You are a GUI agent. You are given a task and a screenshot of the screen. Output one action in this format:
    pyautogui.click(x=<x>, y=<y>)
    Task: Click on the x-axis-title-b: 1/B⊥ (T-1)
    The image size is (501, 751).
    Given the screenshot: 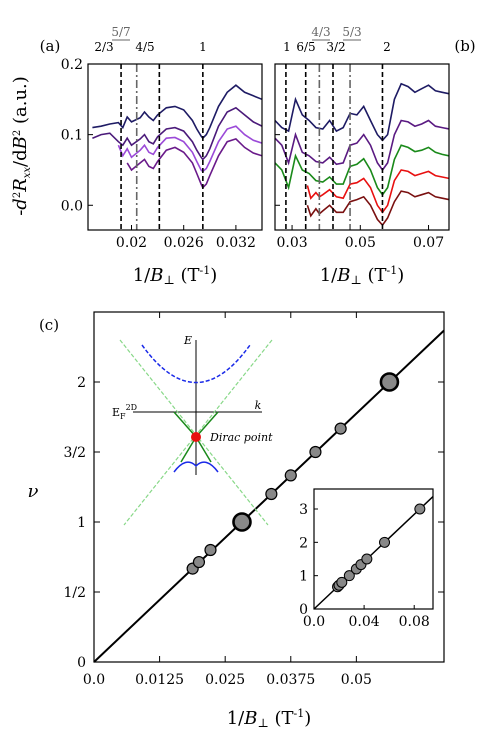 What is the action you would take?
    pyautogui.click(x=362, y=275)
    